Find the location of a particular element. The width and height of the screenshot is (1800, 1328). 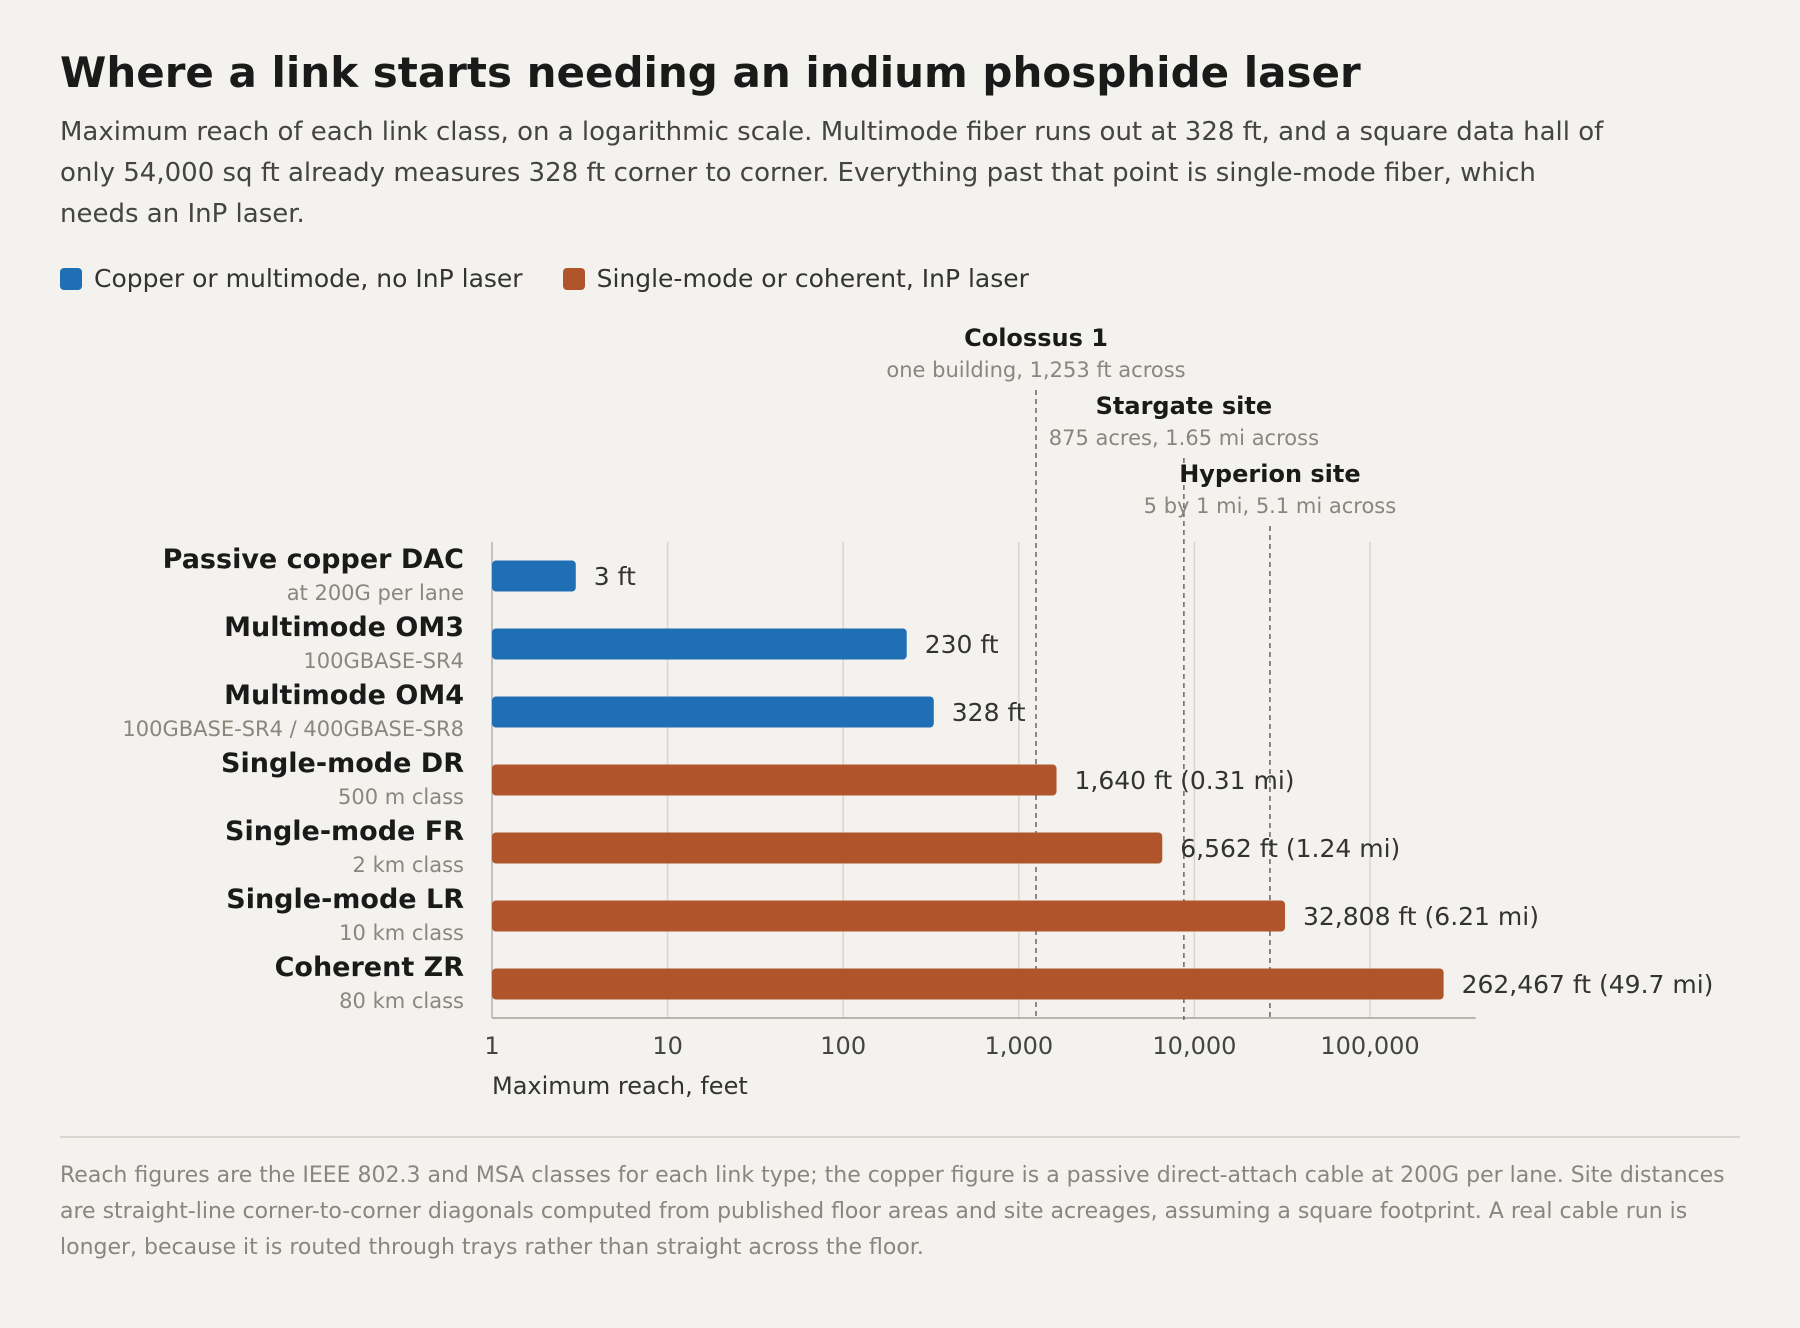

bar-category-sublabel: 2 km class is located at coordinates (408, 865).